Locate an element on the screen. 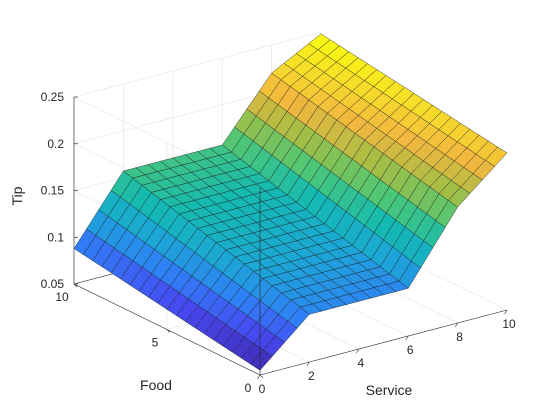 The width and height of the screenshot is (560, 420). z-tick-label: 0.15 is located at coordinates (53, 191).